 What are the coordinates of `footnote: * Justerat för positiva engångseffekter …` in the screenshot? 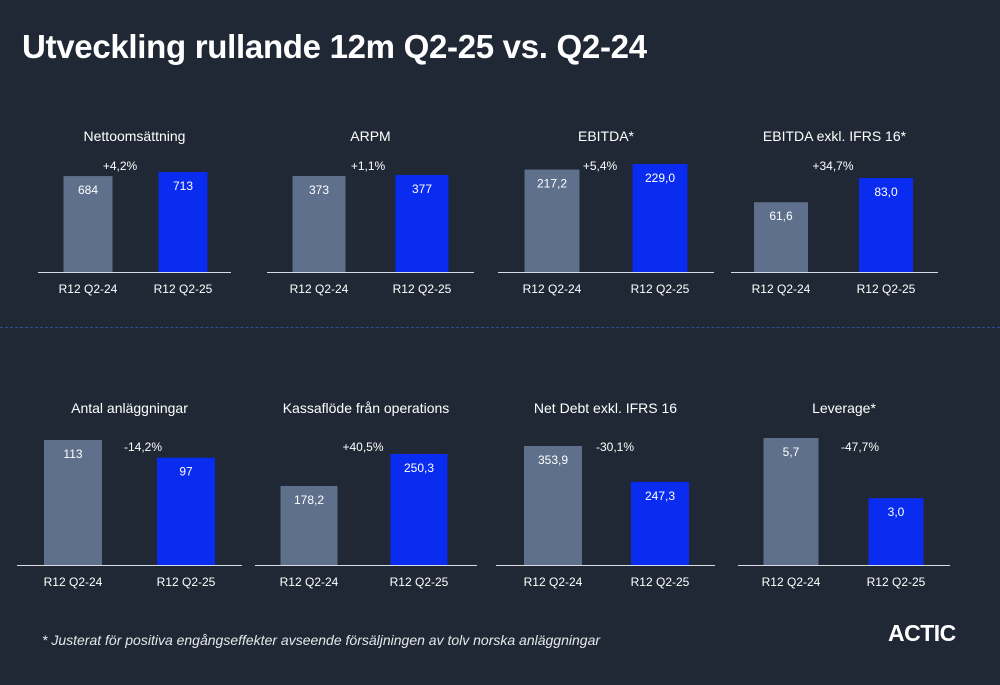 It's located at (321, 640).